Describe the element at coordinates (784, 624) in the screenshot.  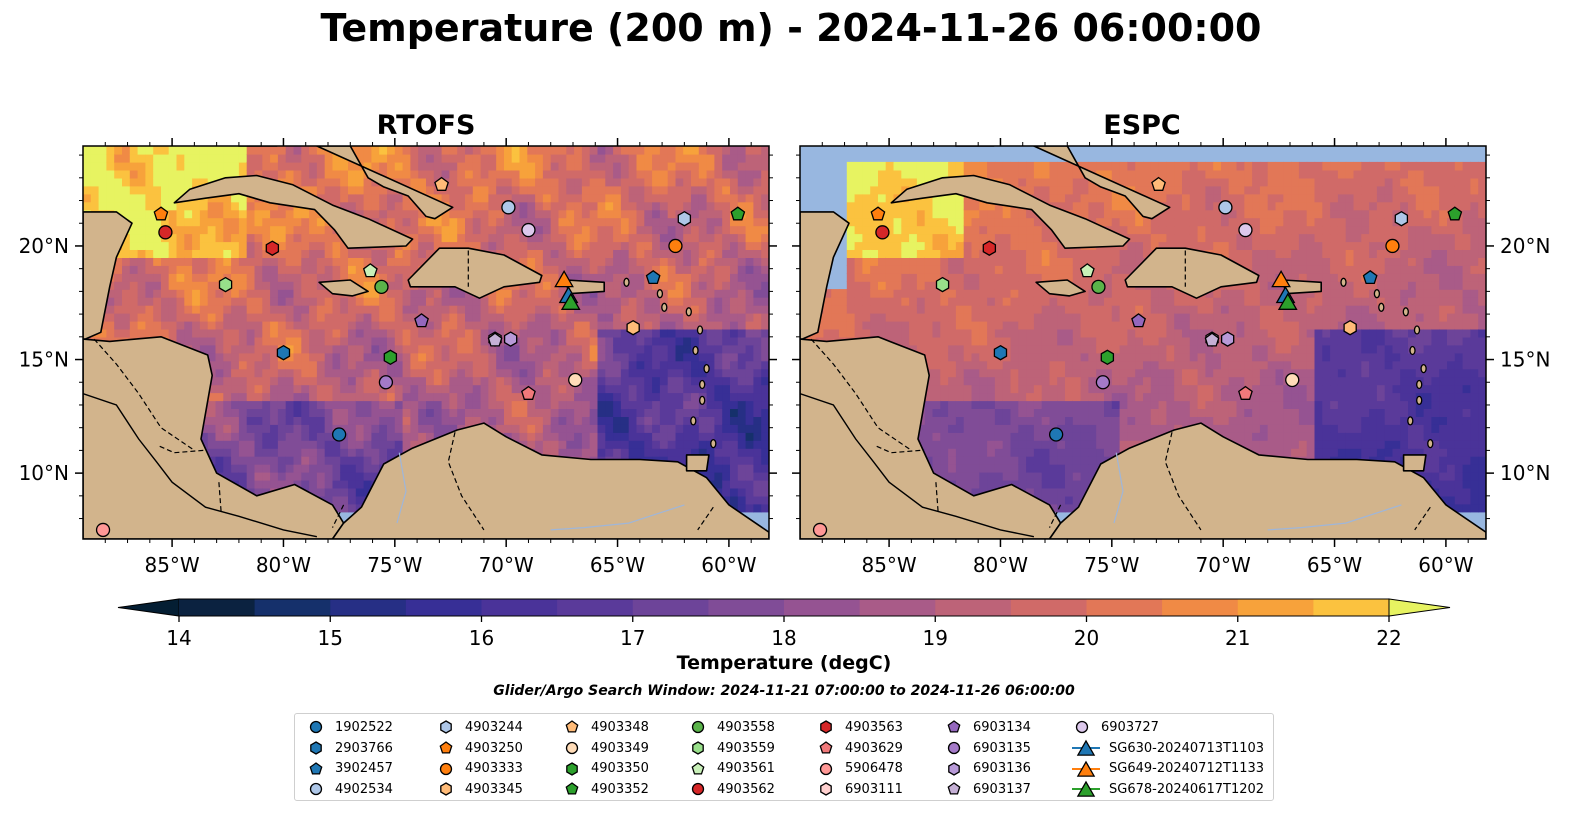
I see `colorbar: 14 15 16 17 18 19 20 21 22` at that location.